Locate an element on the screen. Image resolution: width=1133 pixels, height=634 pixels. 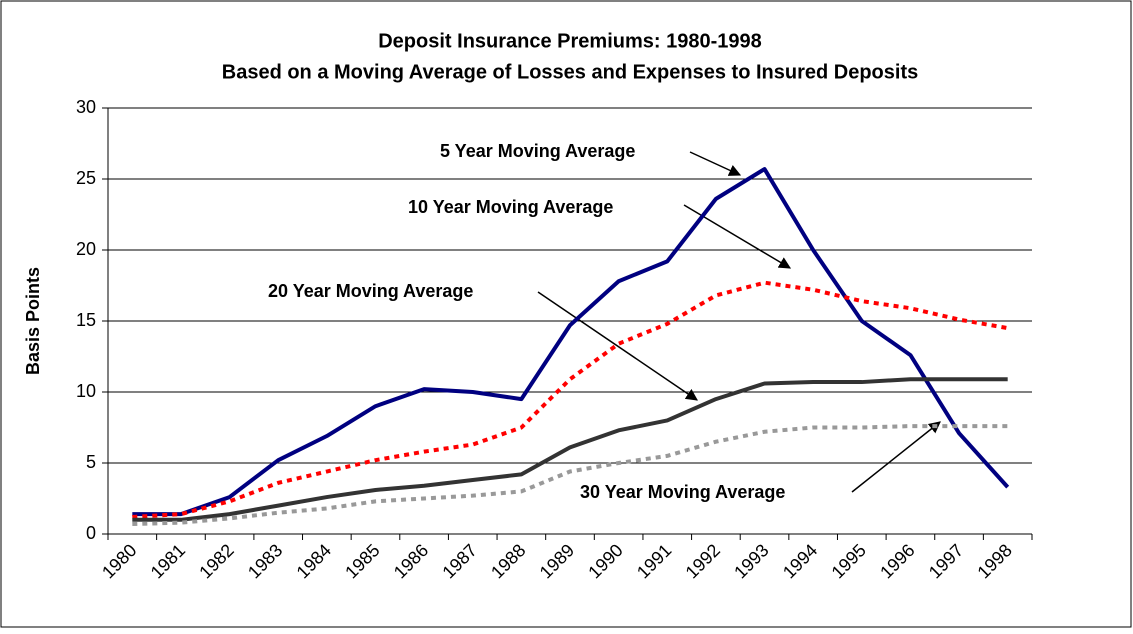
series-annotation: 10 Year Moving Average is located at coordinates (510, 207).